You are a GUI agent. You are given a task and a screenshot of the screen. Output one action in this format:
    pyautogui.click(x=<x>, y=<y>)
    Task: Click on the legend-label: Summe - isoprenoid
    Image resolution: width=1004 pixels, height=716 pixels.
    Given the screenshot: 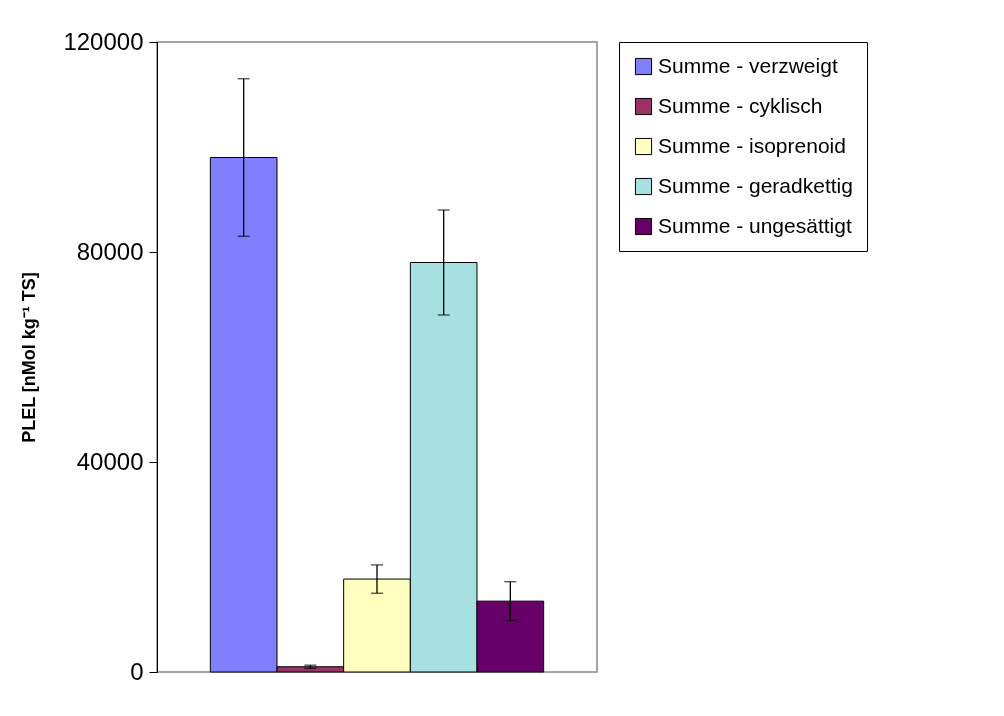 What is the action you would take?
    pyautogui.click(x=752, y=145)
    